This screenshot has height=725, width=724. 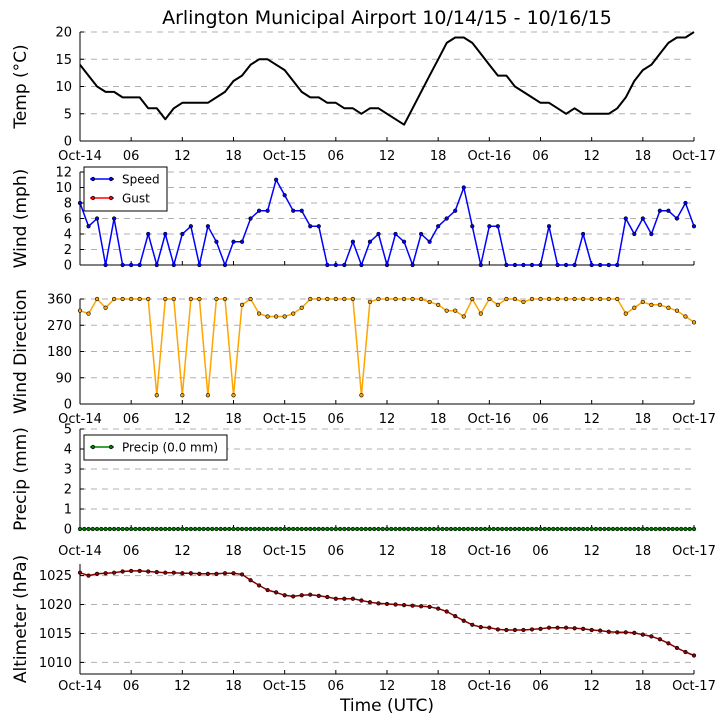 I want to click on y-tick-label-direction: 0, so click(x=68, y=405).